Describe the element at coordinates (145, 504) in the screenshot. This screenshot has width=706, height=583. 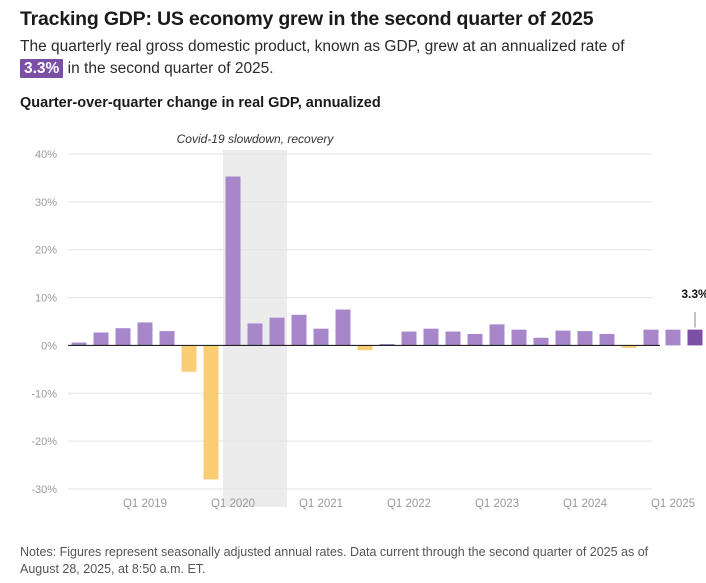
I see `x-tick-label: Q1 2019` at that location.